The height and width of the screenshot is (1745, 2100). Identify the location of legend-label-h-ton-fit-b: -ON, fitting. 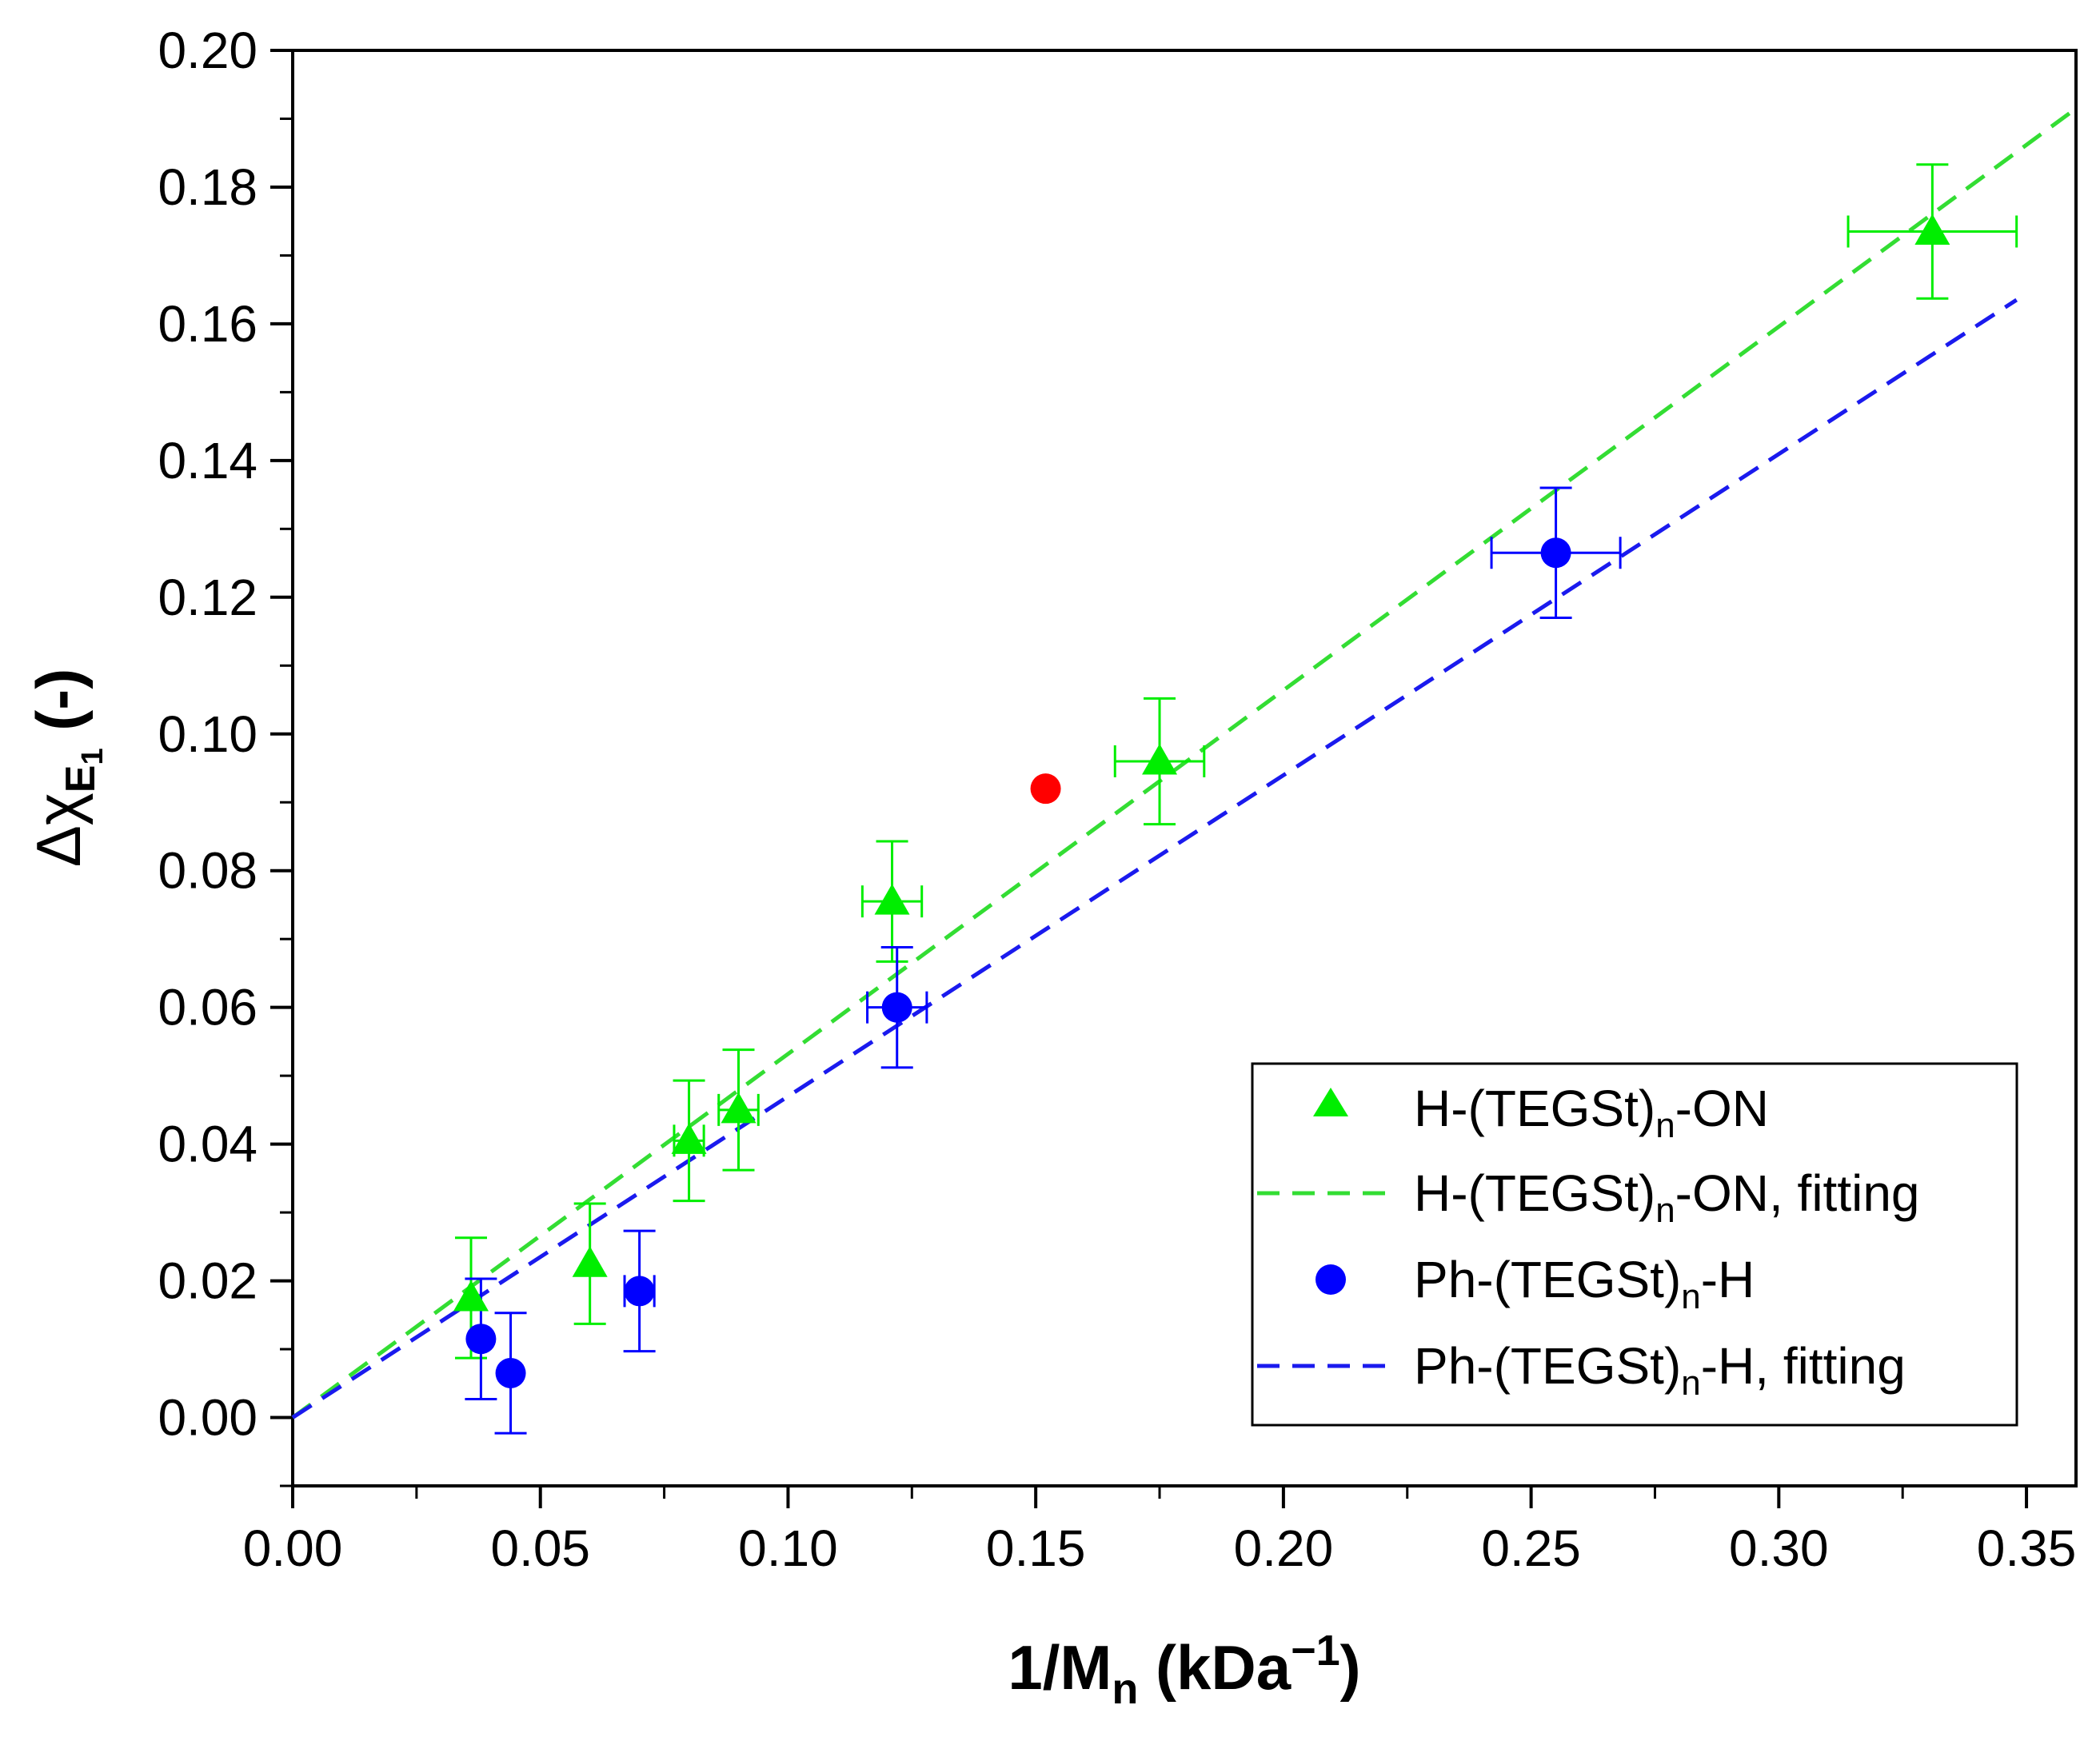
(1798, 1193).